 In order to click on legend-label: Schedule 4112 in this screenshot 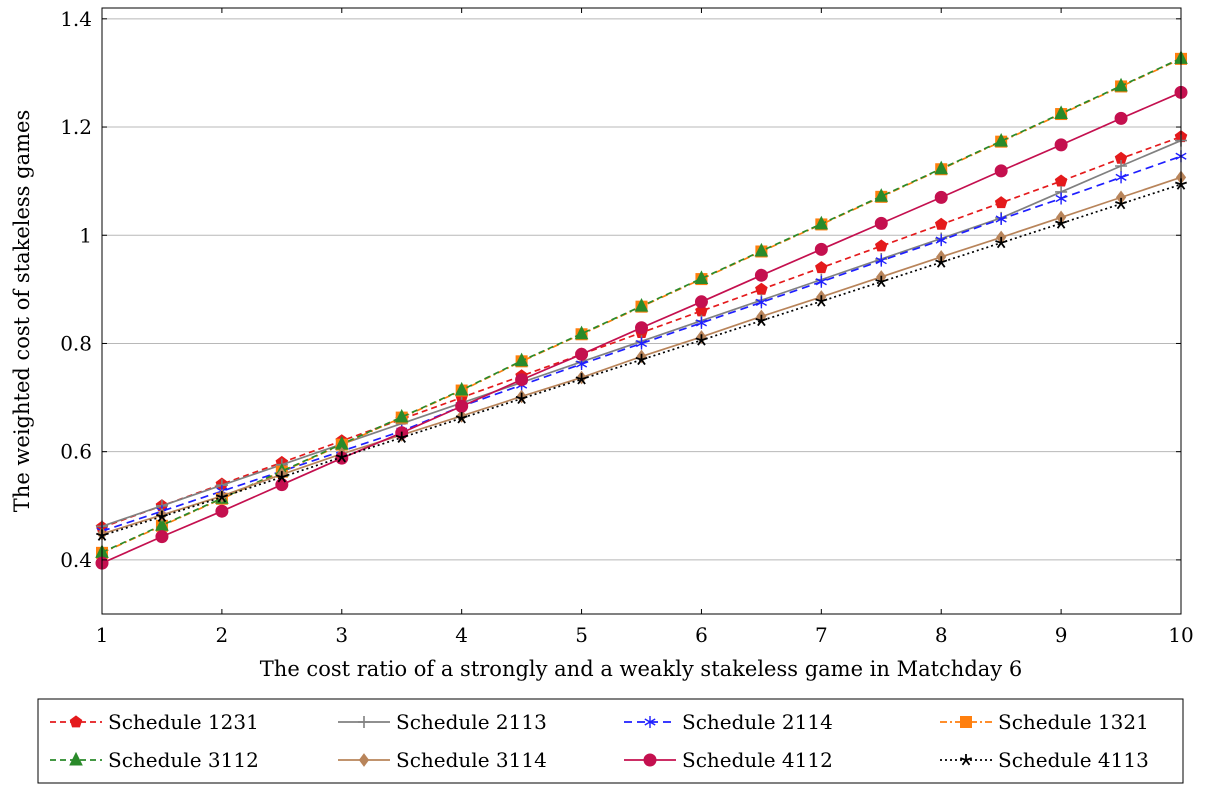, I will do `click(757, 760)`.